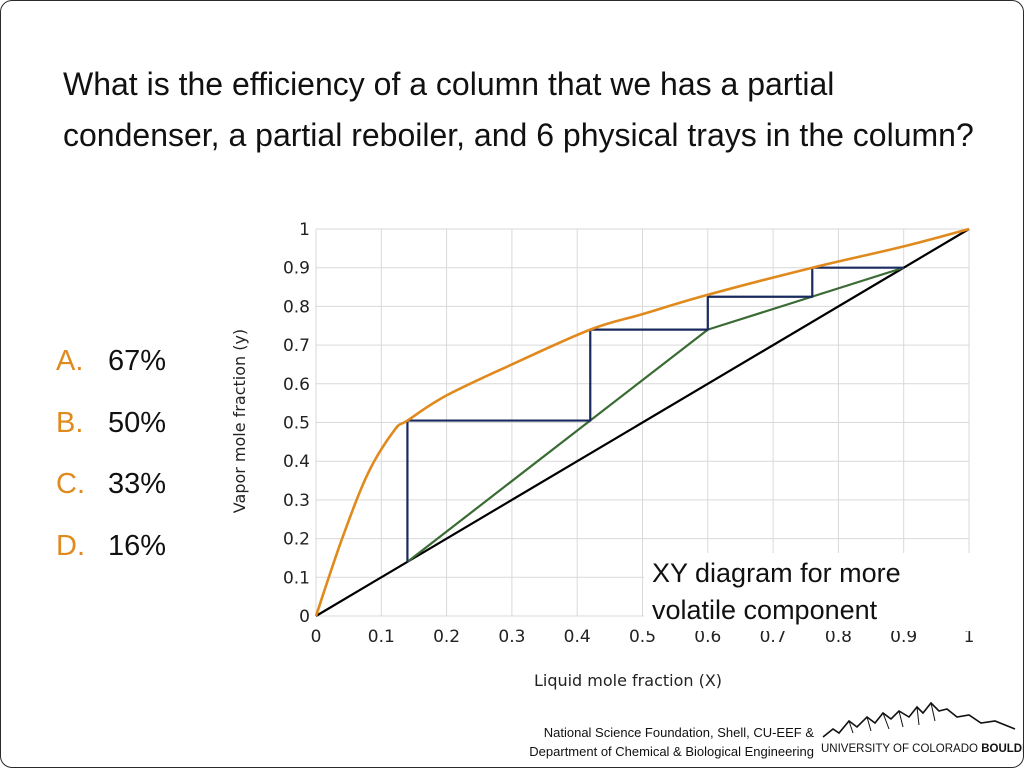 The image size is (1024, 768). Describe the element at coordinates (511, 637) in the screenshot. I see `x-tick-label: 0.3` at that location.